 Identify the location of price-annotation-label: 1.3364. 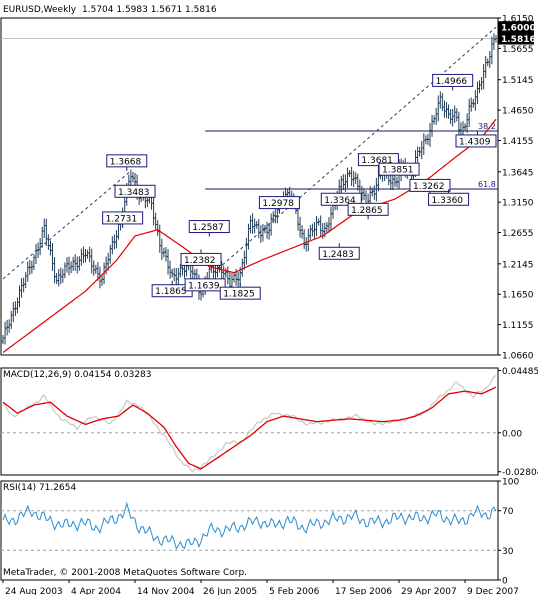
(340, 201).